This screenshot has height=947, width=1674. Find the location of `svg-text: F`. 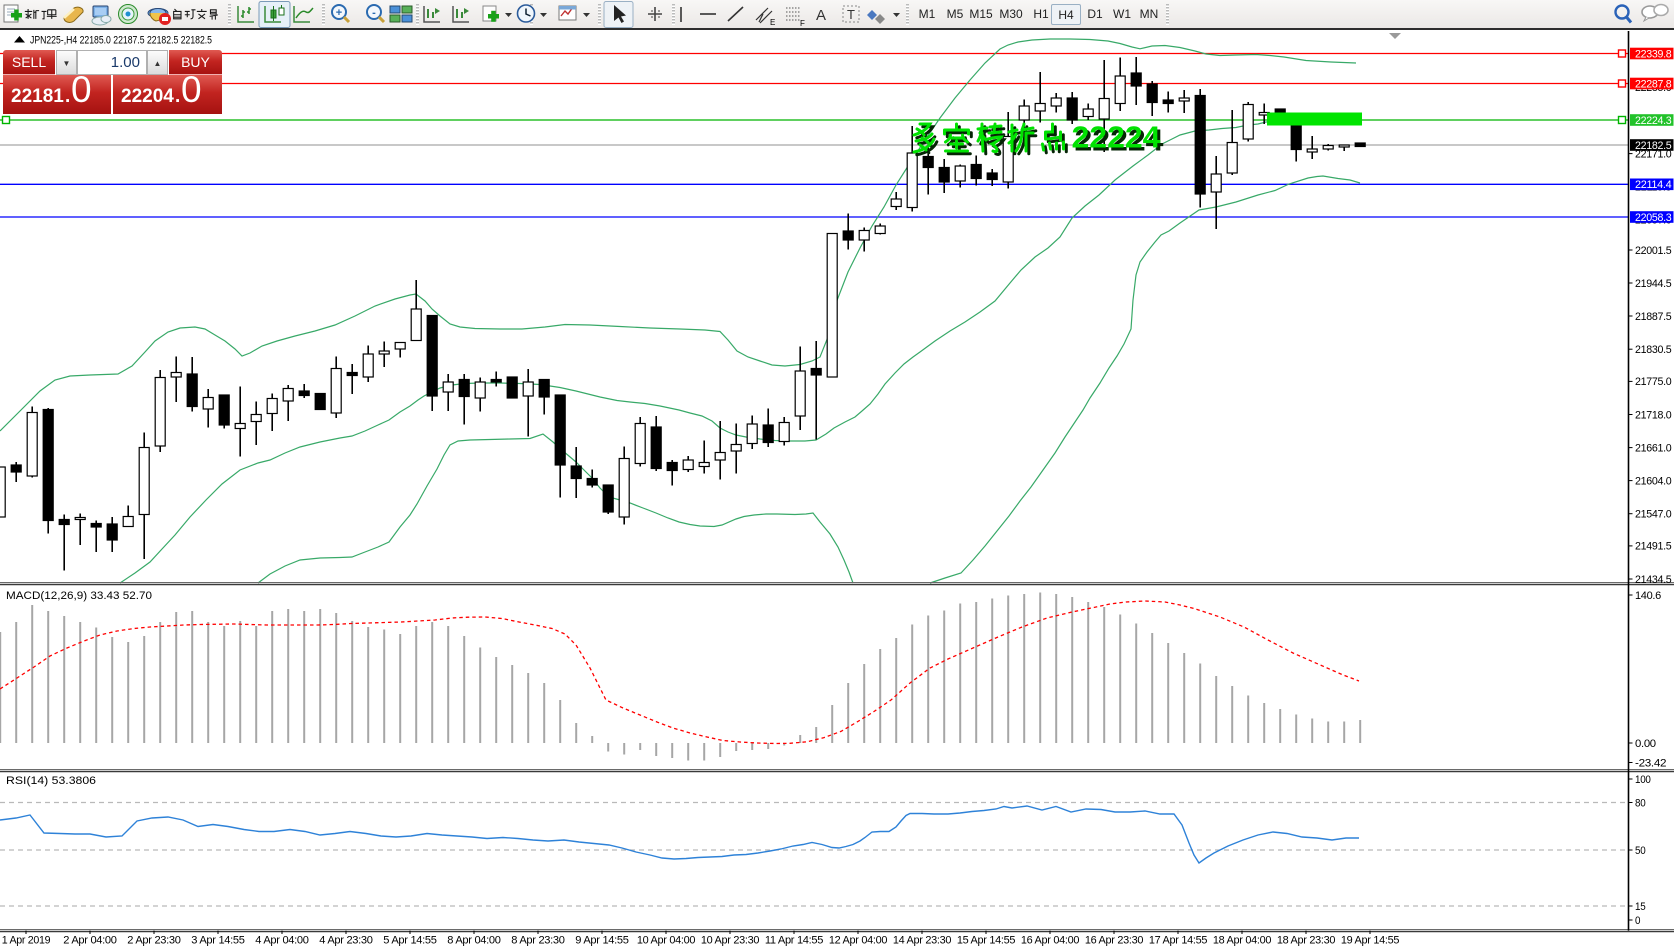

svg-text: F is located at coordinates (802, 23).